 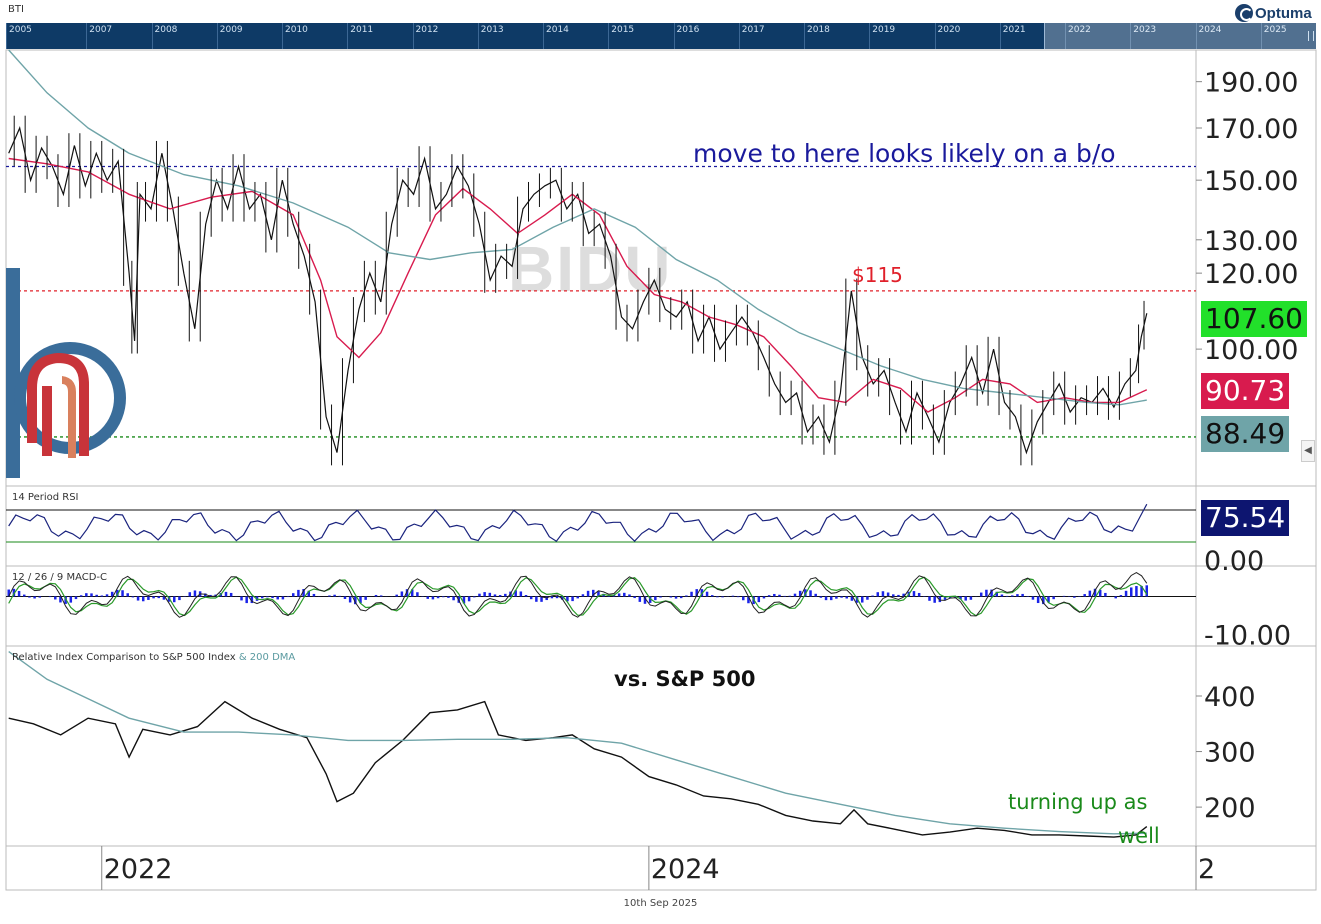 I want to click on rsi-line, so click(x=578, y=523).